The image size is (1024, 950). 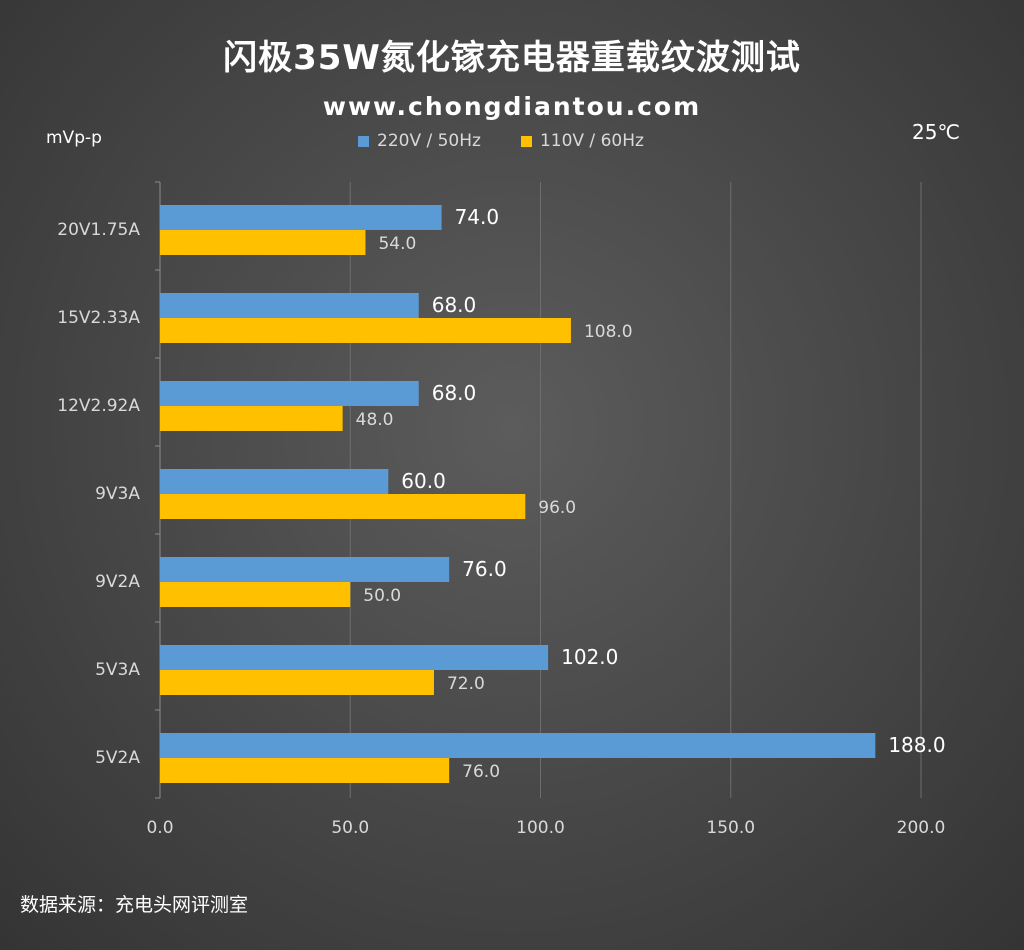 I want to click on data-label-220v: 76.0, so click(x=484, y=569).